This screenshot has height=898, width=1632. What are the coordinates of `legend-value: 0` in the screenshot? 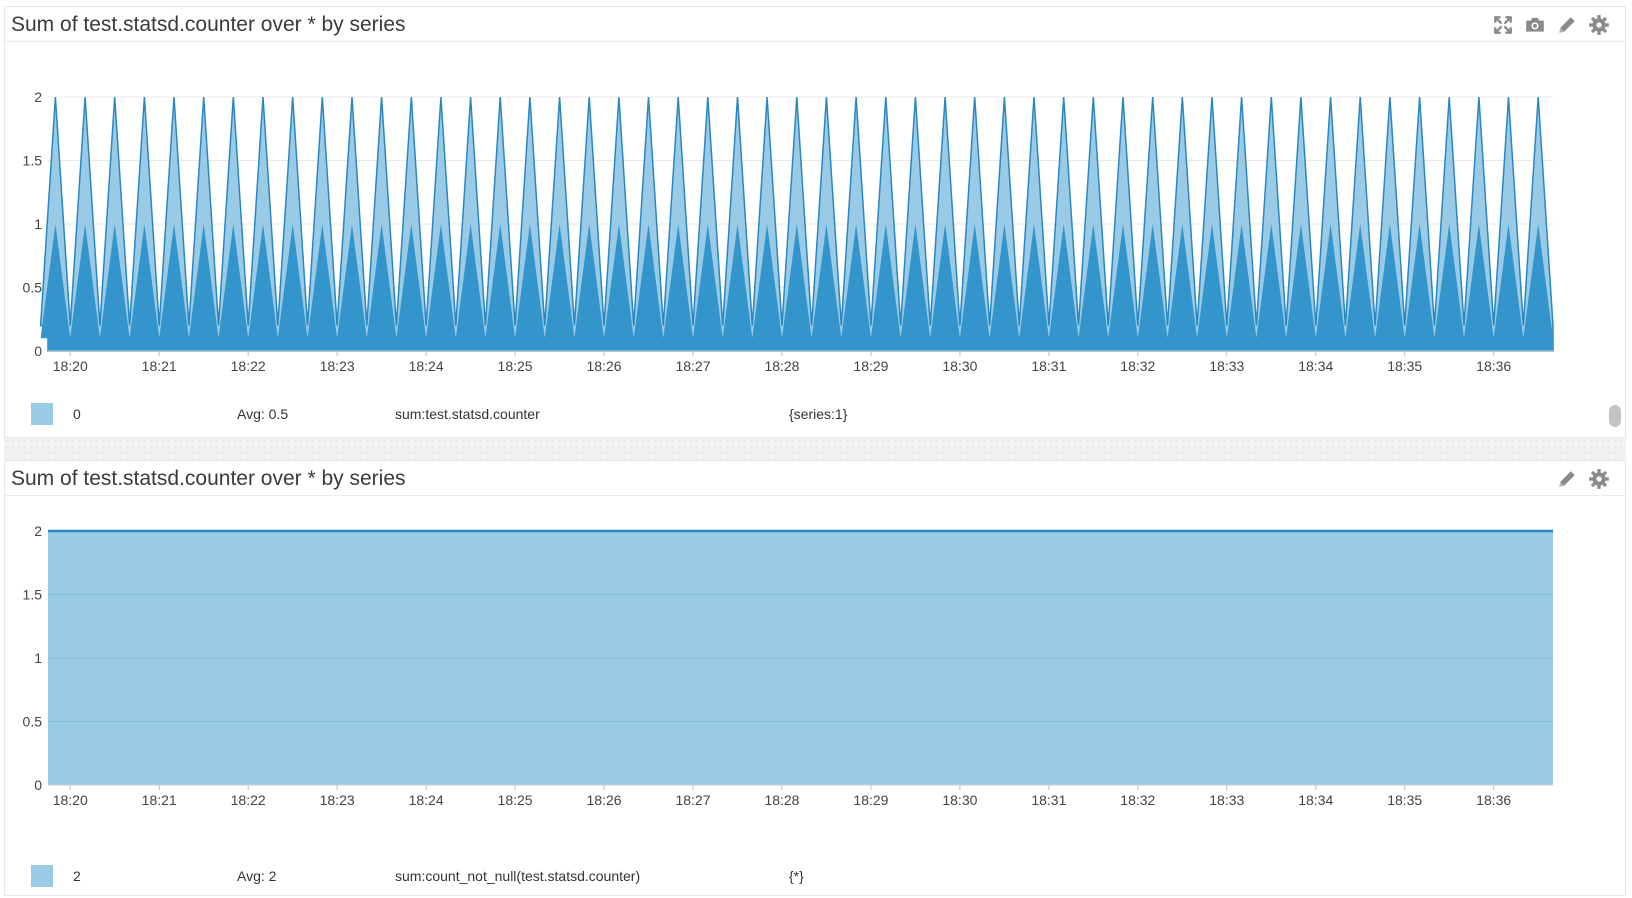 It's located at (77, 414).